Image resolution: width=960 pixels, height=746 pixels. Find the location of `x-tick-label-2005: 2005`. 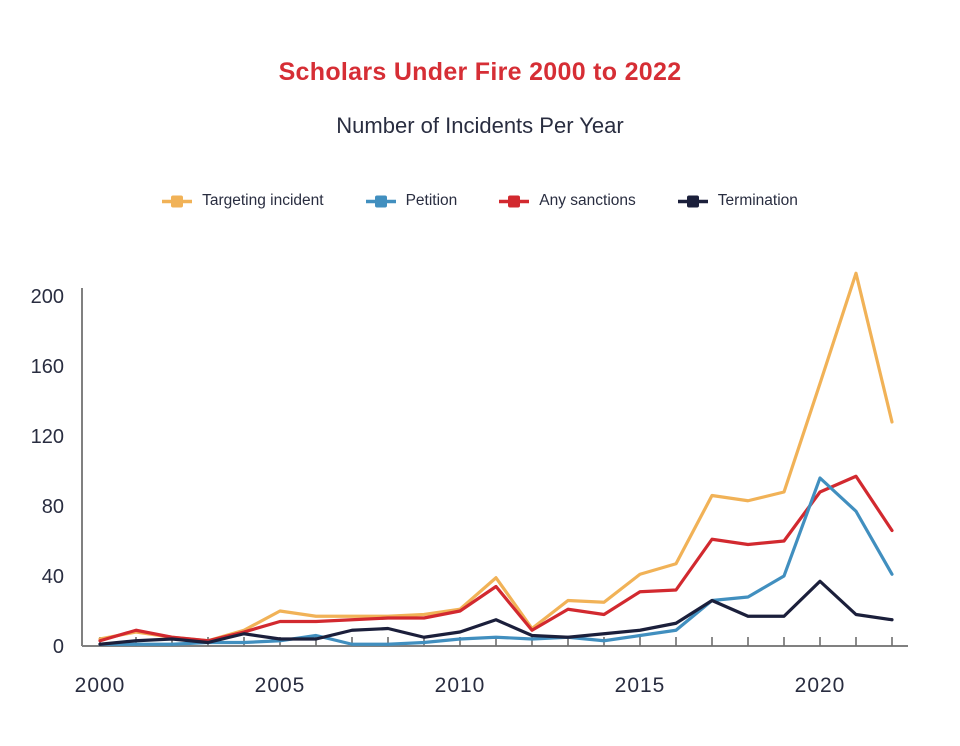

x-tick-label-2005: 2005 is located at coordinates (280, 685).